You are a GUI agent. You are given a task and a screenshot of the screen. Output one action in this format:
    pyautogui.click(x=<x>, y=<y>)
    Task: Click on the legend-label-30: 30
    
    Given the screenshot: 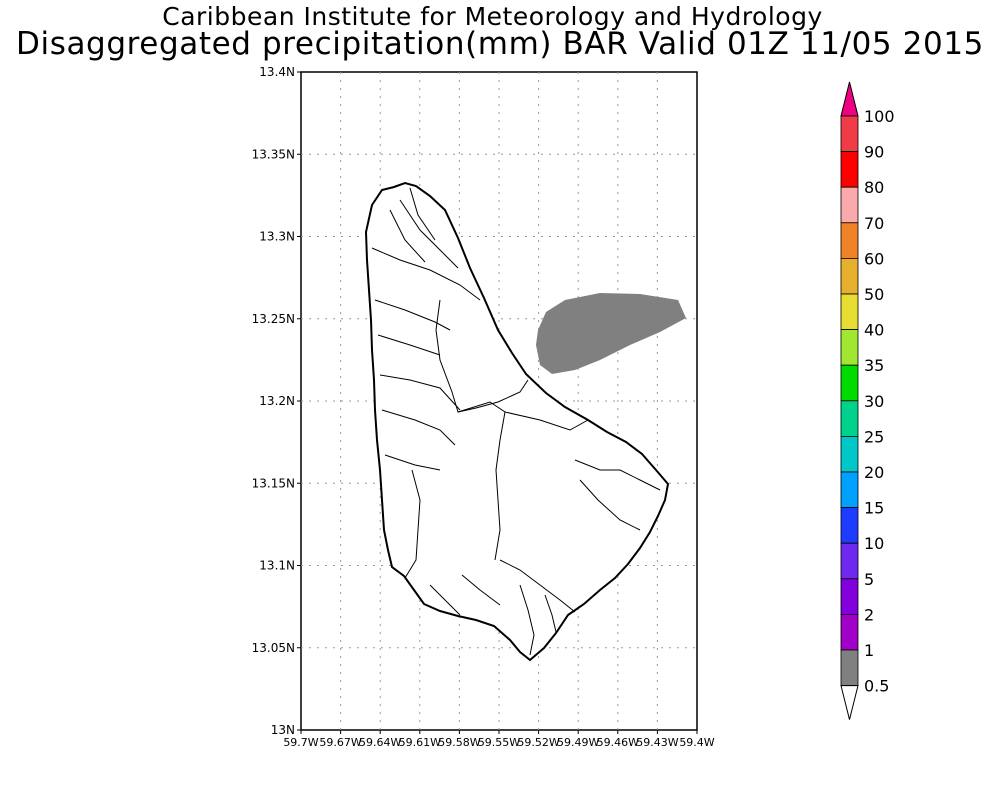 What is the action you would take?
    pyautogui.click(x=874, y=401)
    